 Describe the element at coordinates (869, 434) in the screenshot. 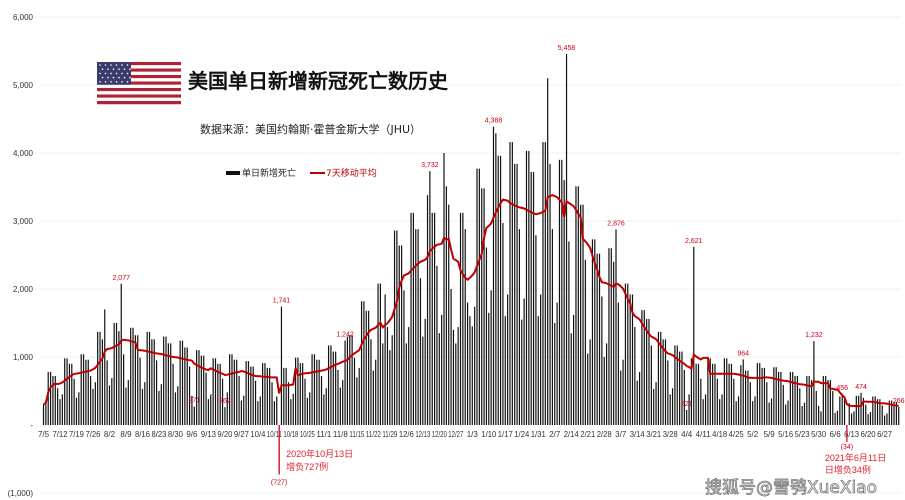

I see `x-tick-label: 6/20` at that location.